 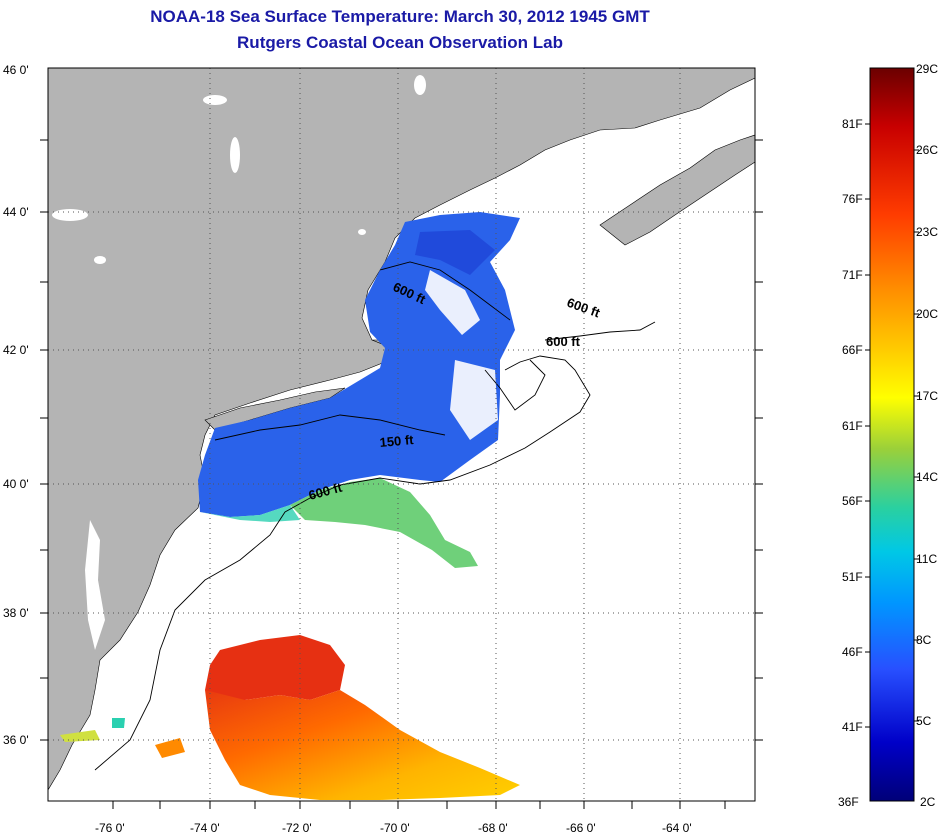 I want to click on lon-label: -70 0', so click(x=395, y=828).